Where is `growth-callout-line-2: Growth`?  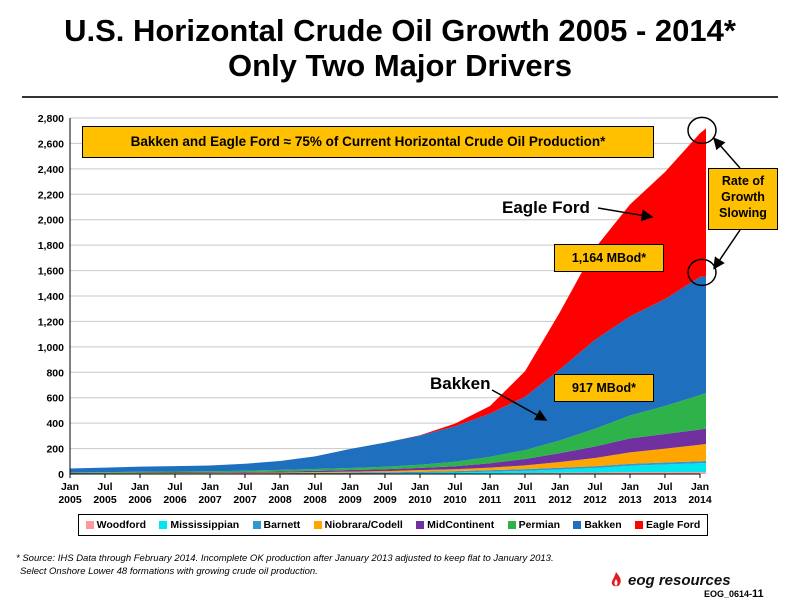 growth-callout-line-2: Growth is located at coordinates (743, 197).